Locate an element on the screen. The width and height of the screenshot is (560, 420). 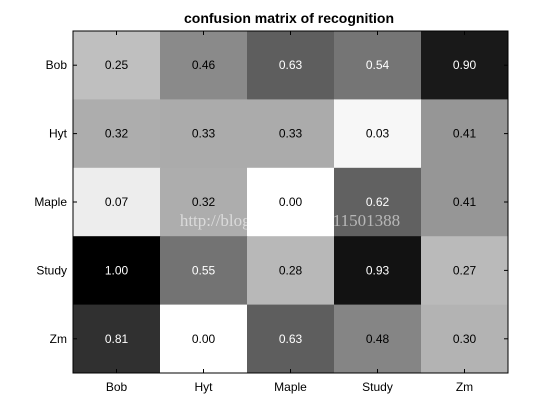
cell-value-label: 0.27 is located at coordinates (465, 270).